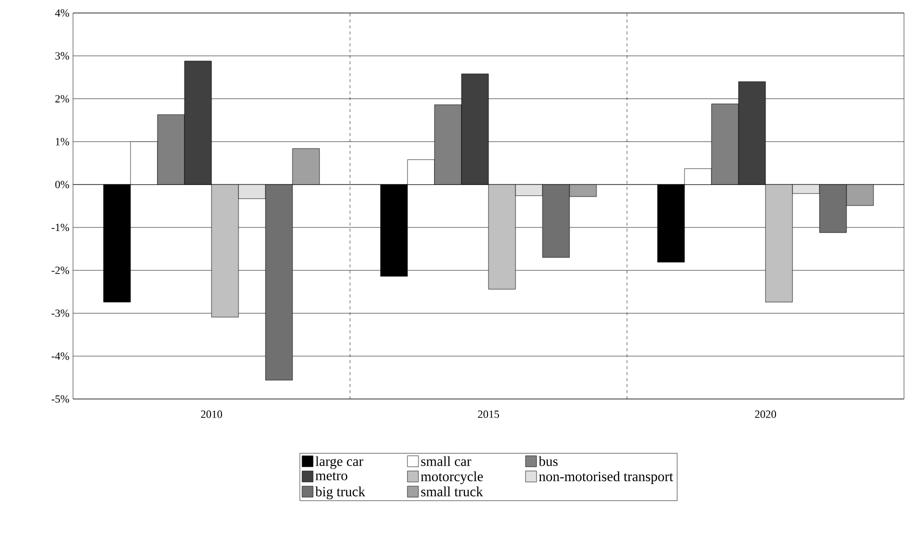 This screenshot has width=912, height=557. I want to click on x-tick-label: 2015, so click(489, 414).